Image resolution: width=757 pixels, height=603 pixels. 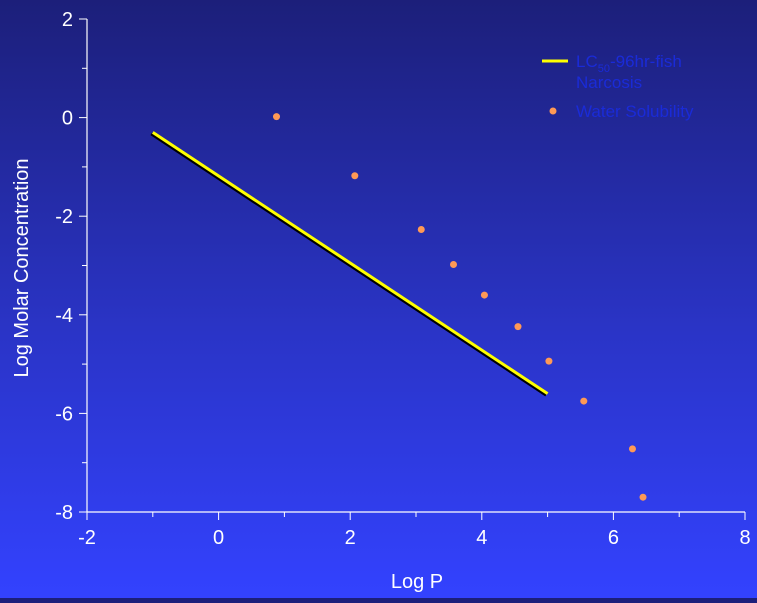 What do you see at coordinates (587, 61) in the screenshot?
I see `legend-lc-main: LC` at bounding box center [587, 61].